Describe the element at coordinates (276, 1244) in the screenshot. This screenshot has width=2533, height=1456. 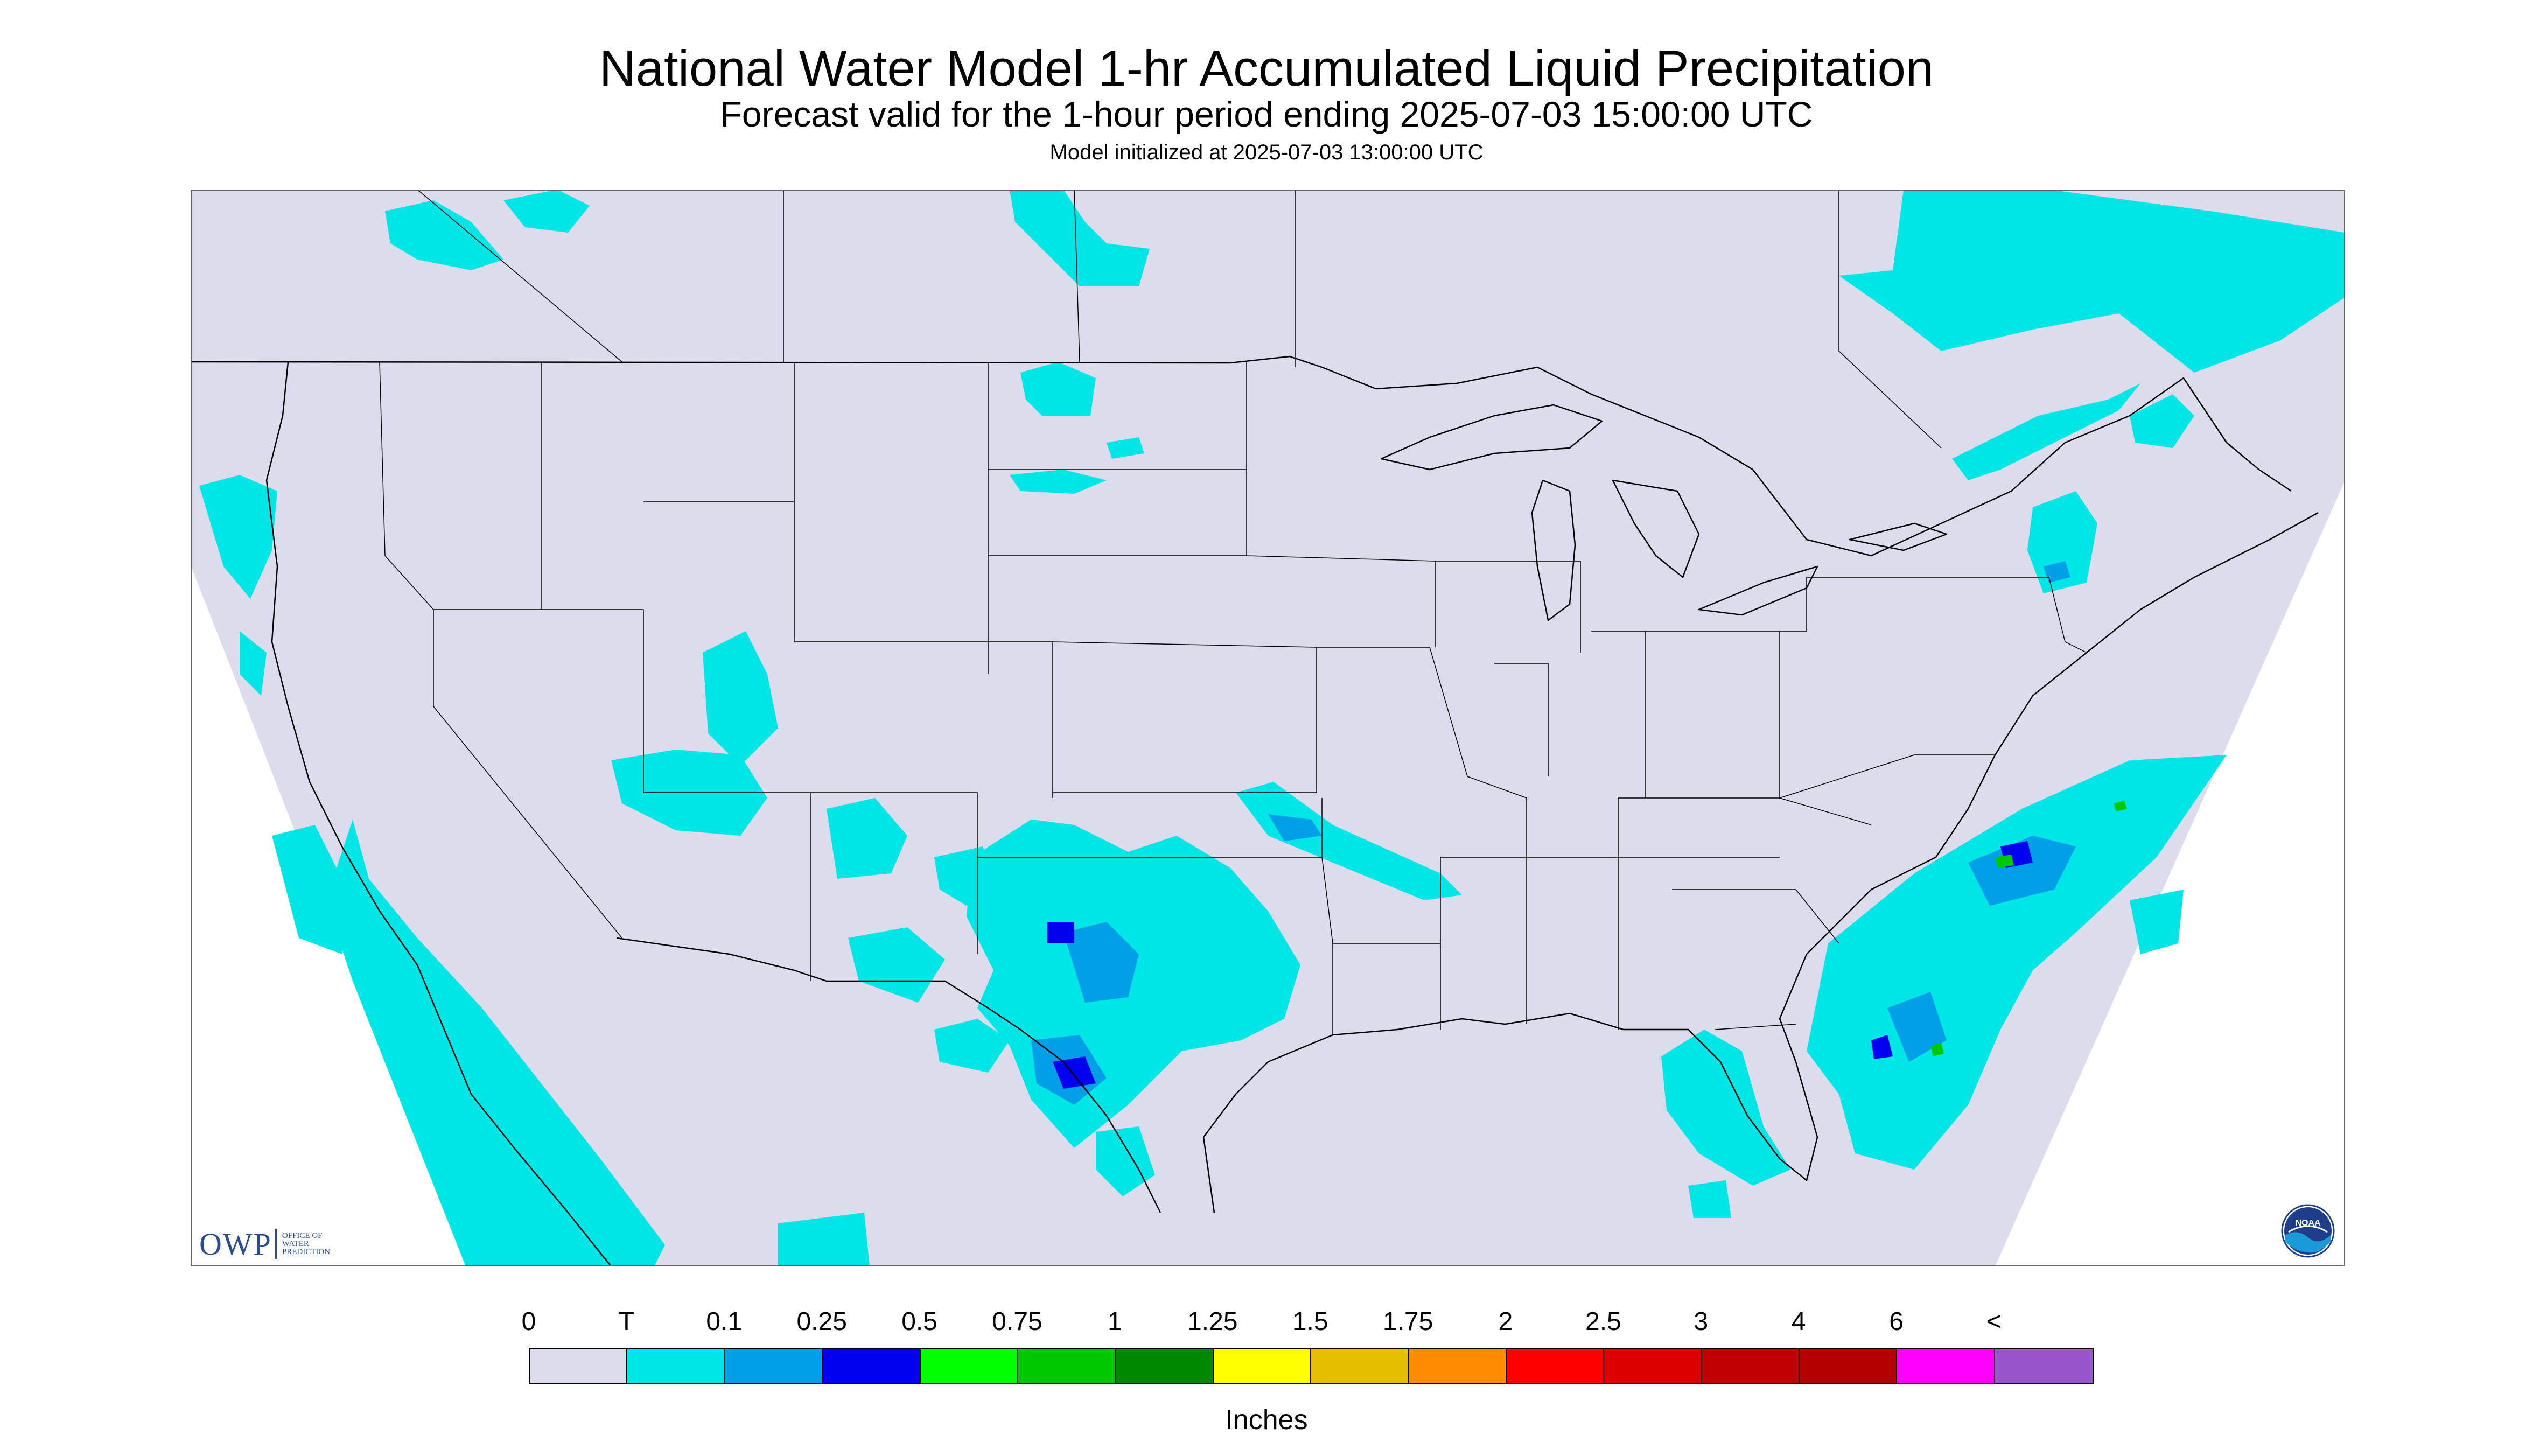
I see `owp-logo-divider` at that location.